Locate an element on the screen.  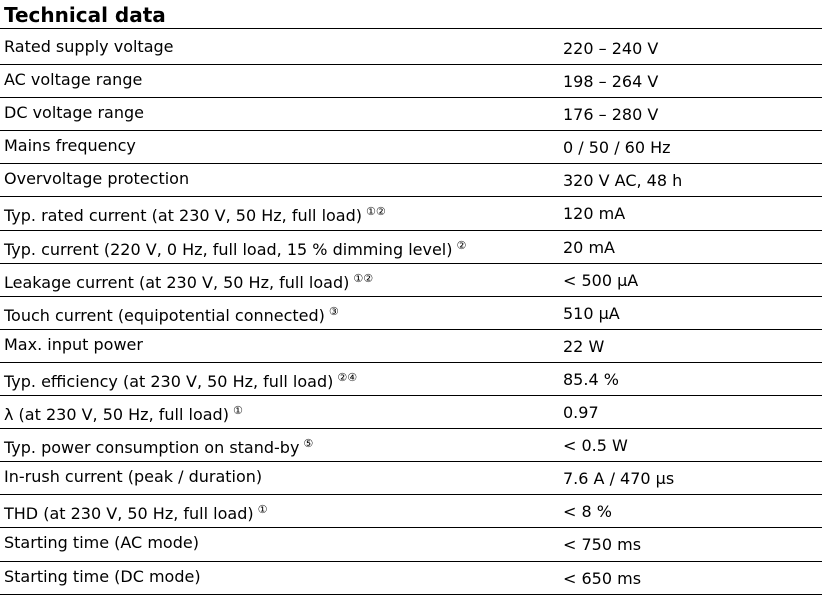
footnote-marker: ② is located at coordinates (461, 245).